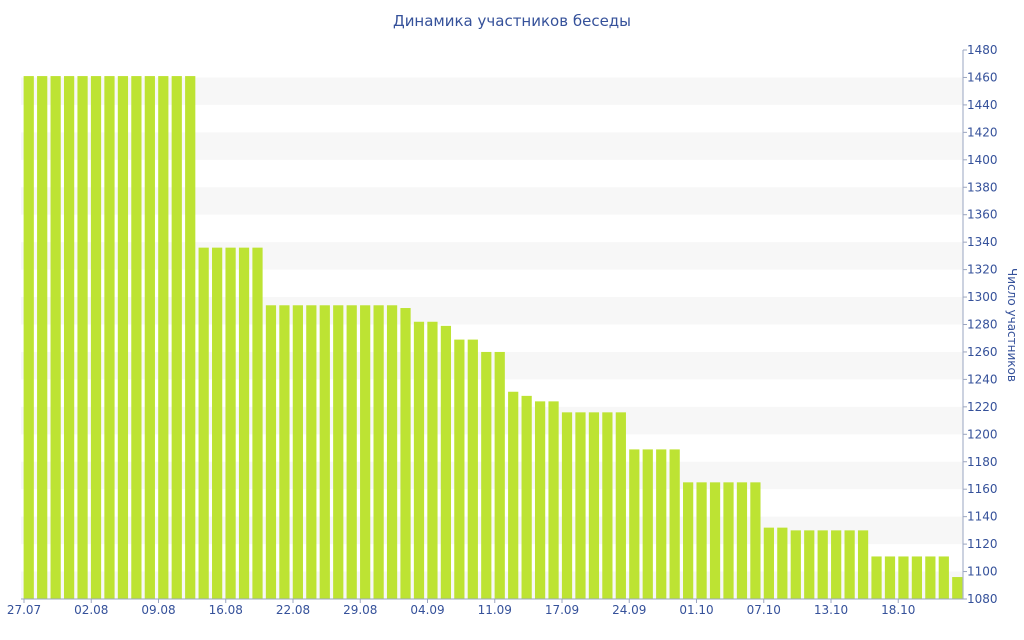  I want to click on y-tick-label: 1140, so click(982, 517).